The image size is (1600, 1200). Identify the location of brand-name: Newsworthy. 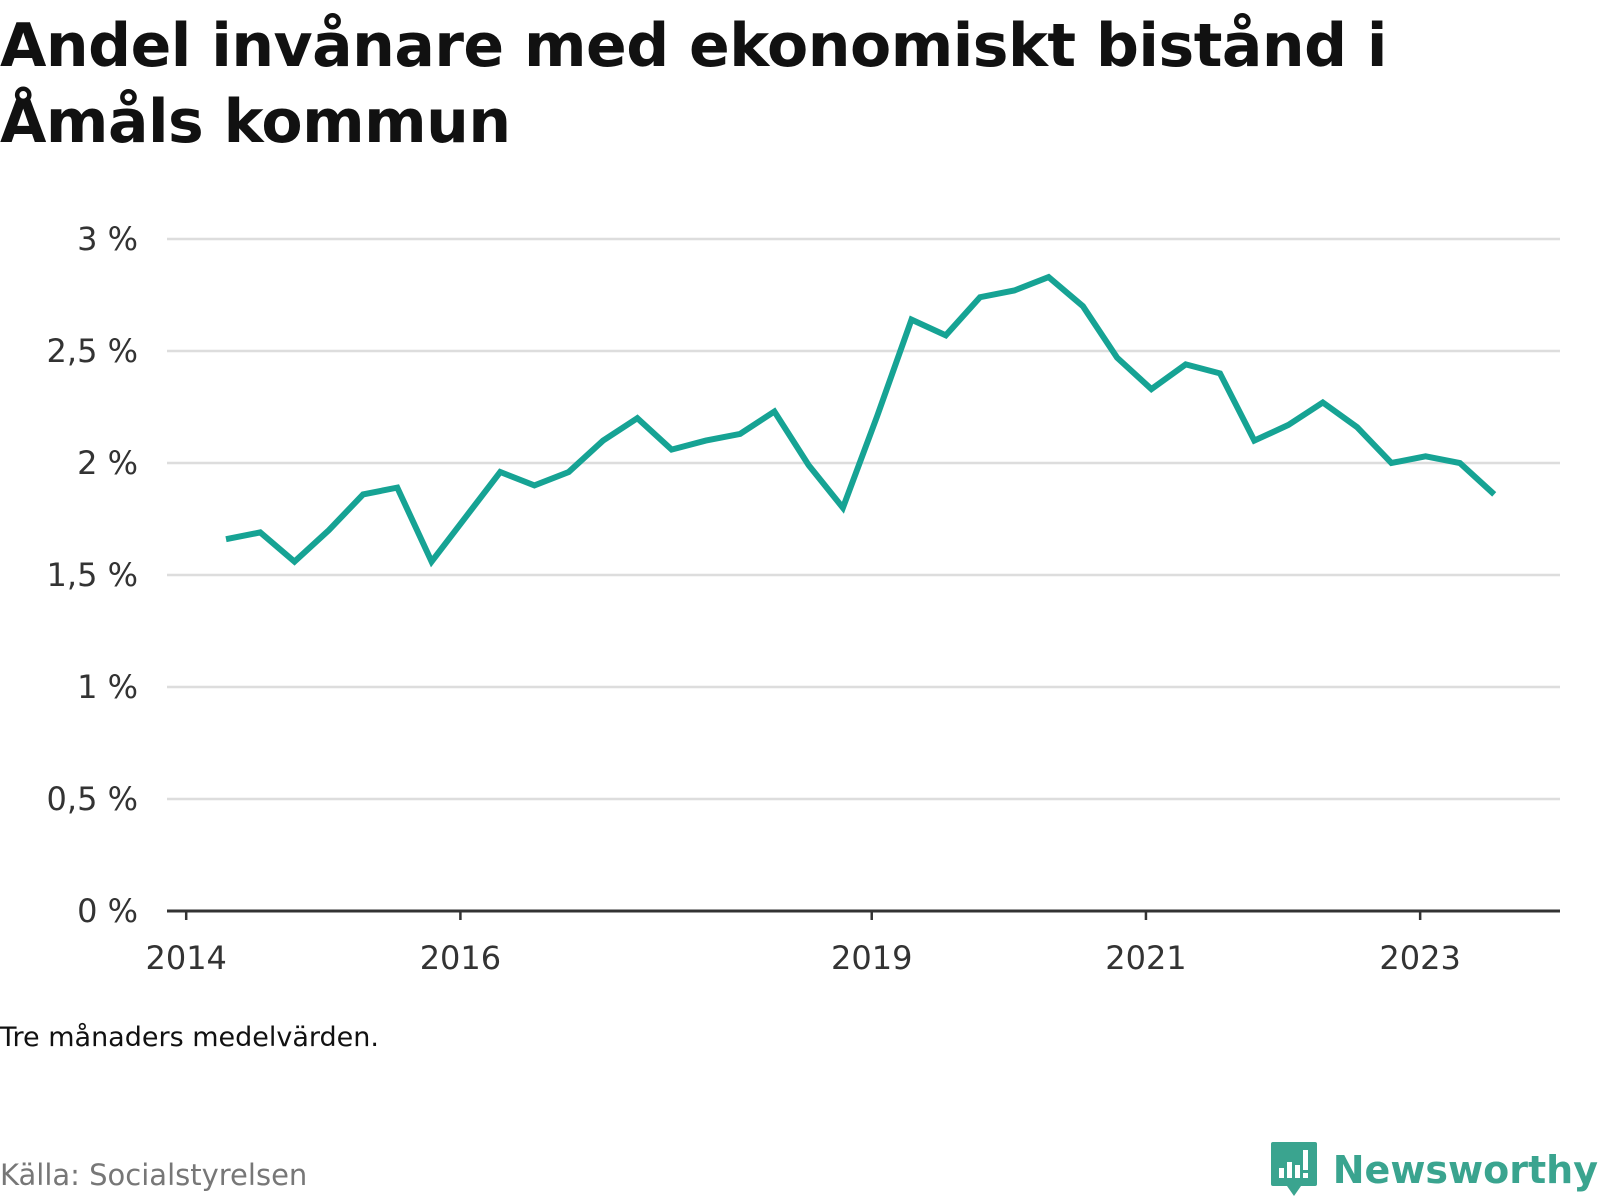
(1465, 1170).